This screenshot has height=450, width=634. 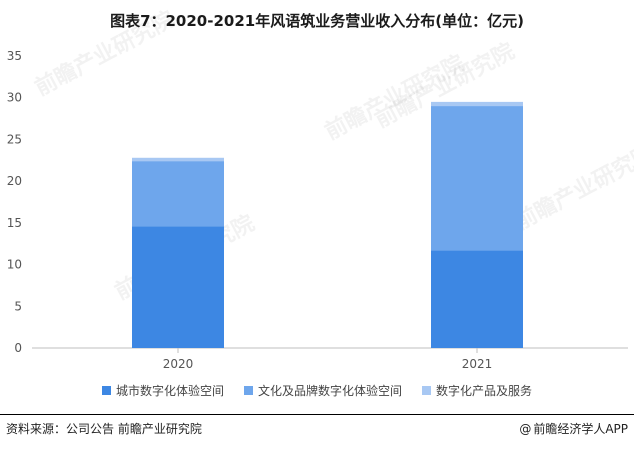 I want to click on x-tick-label: 2021, so click(x=477, y=364).